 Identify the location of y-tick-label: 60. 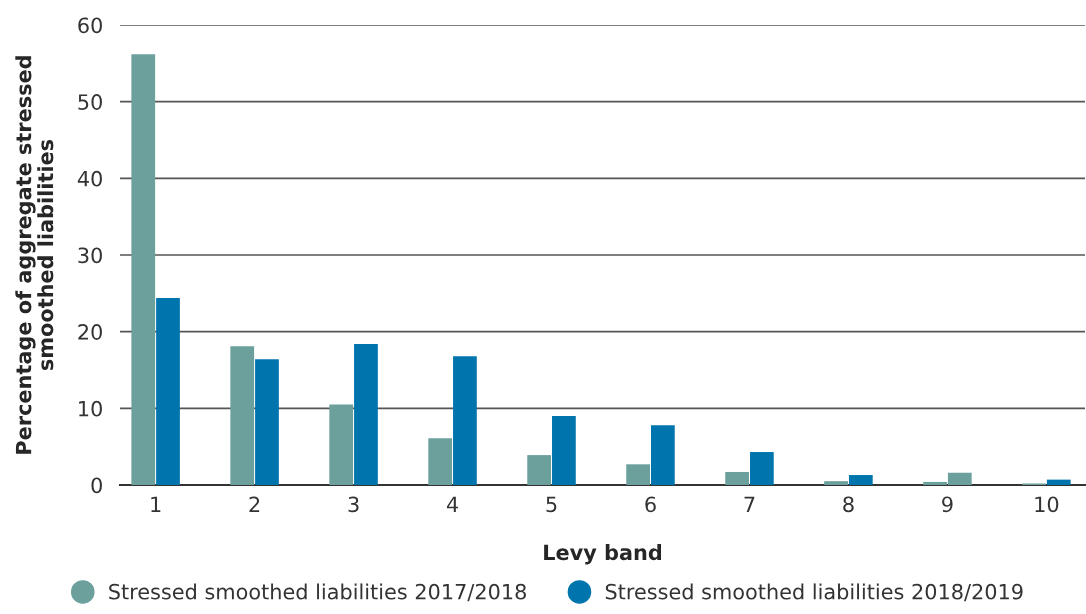
(90, 25).